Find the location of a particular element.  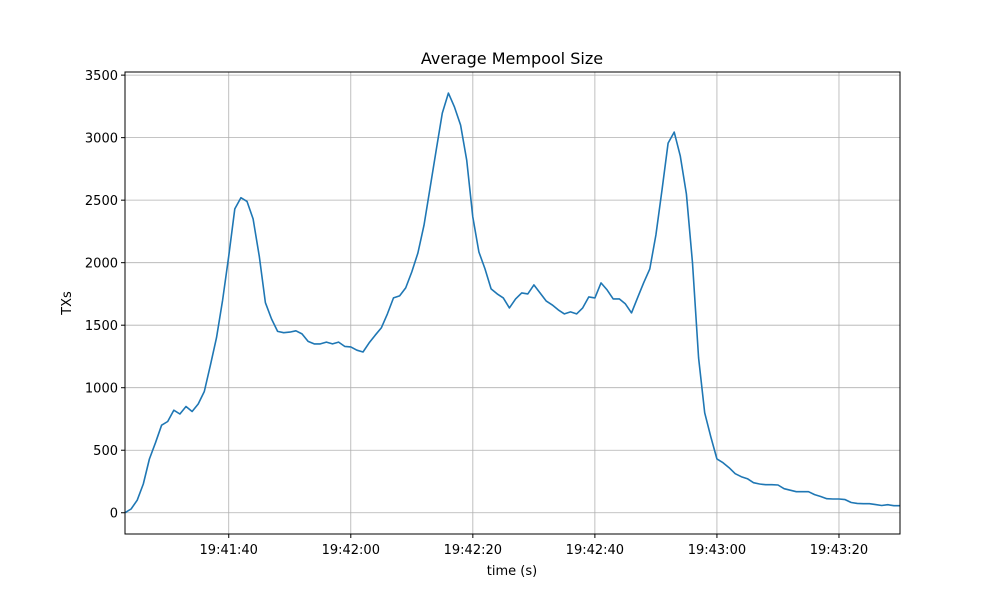

y-tick-label: 3000 is located at coordinates (101, 139).